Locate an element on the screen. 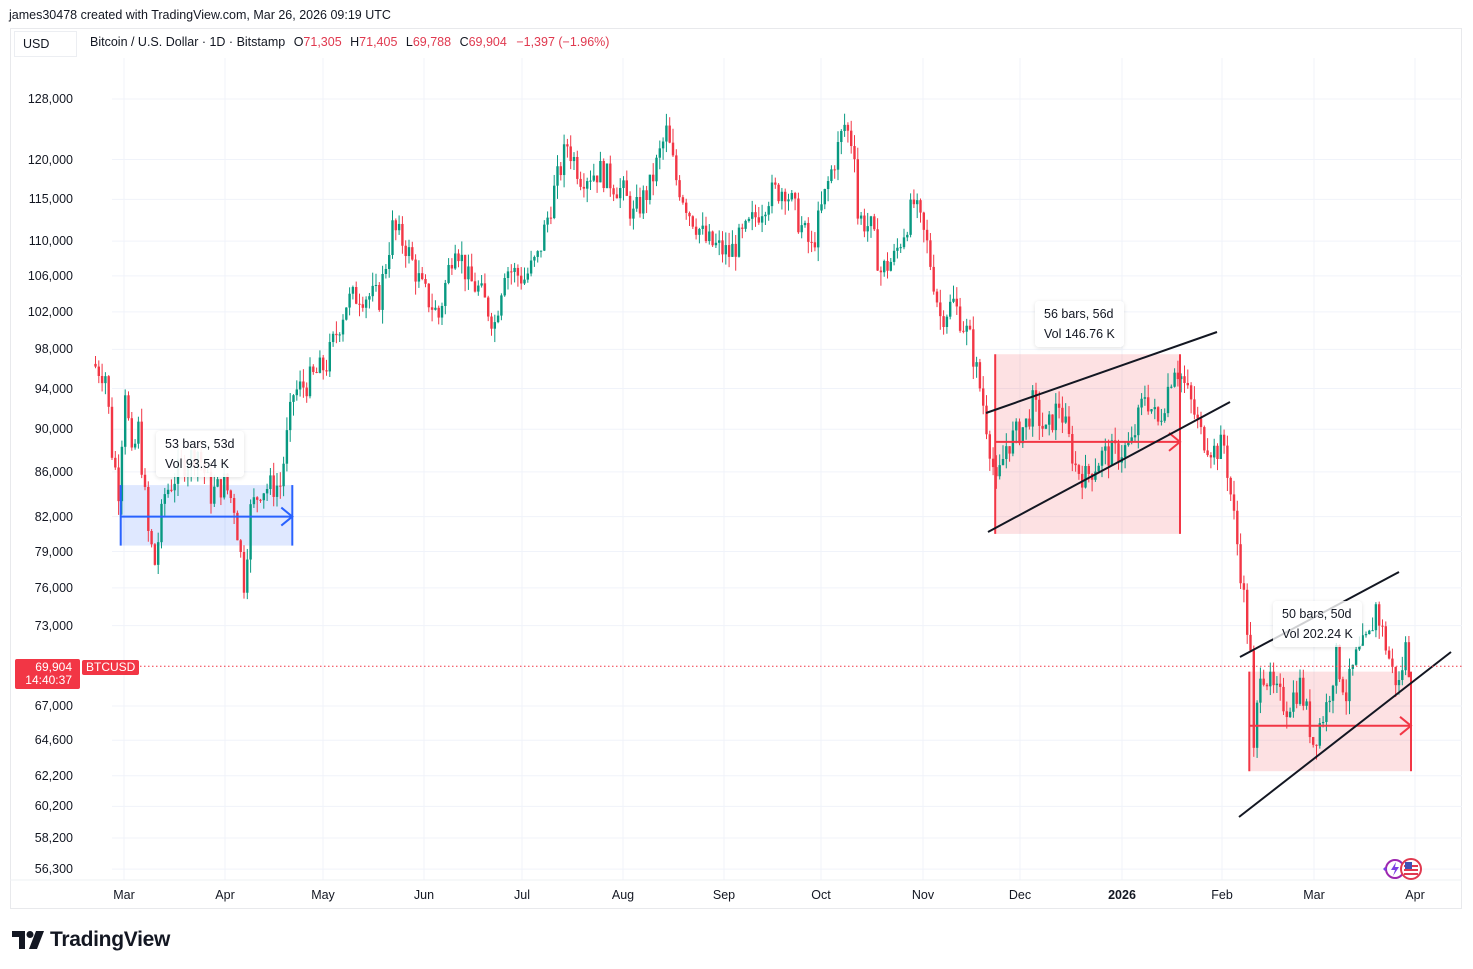 Image resolution: width=1473 pixels, height=969 pixels. range-volume: Vol 146.76 K is located at coordinates (1079, 334).